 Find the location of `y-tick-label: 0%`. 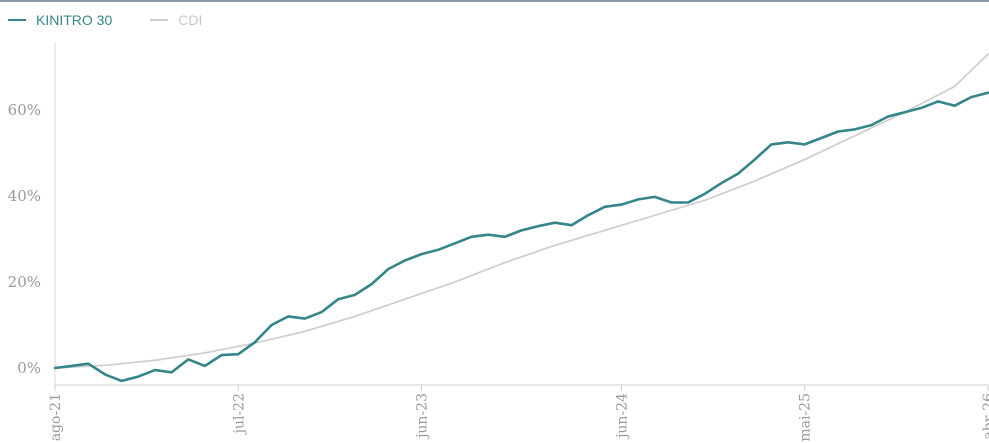

y-tick-label: 0% is located at coordinates (29, 368).